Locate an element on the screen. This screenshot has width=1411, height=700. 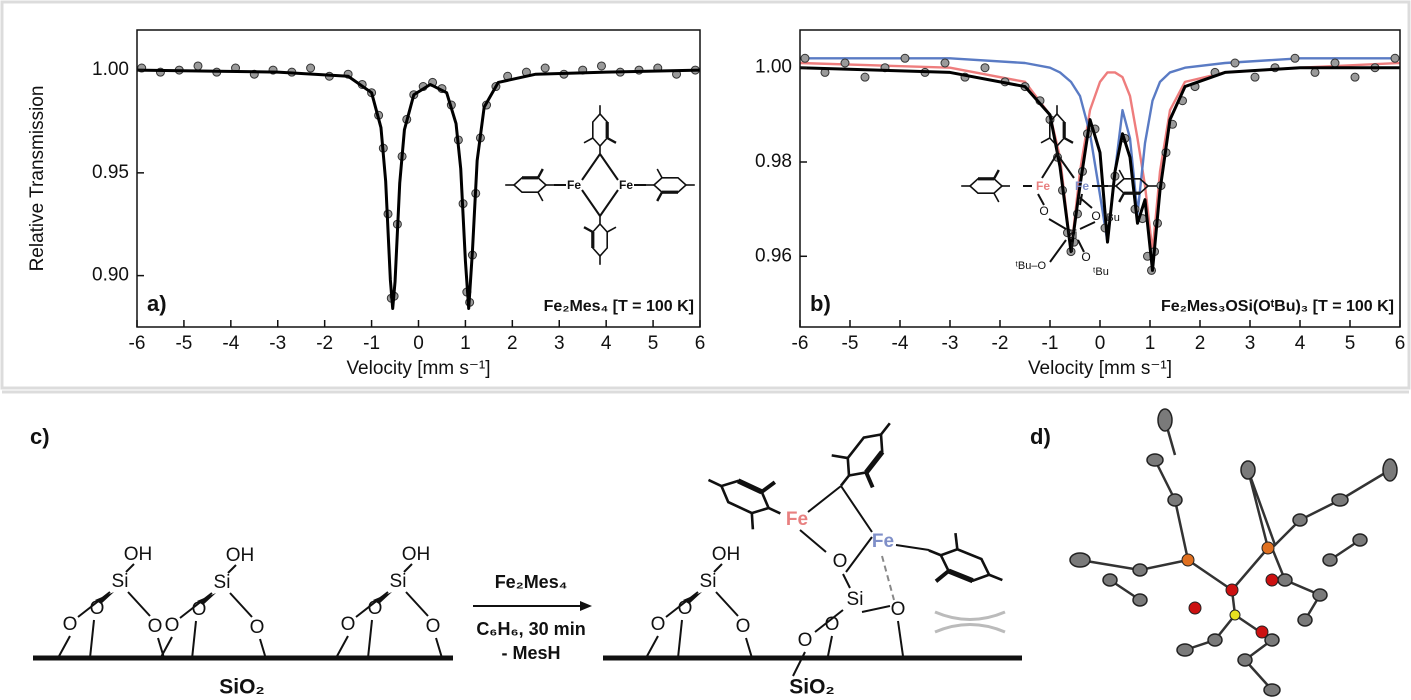
y-tick-label: 1.00 is located at coordinates (773, 67).